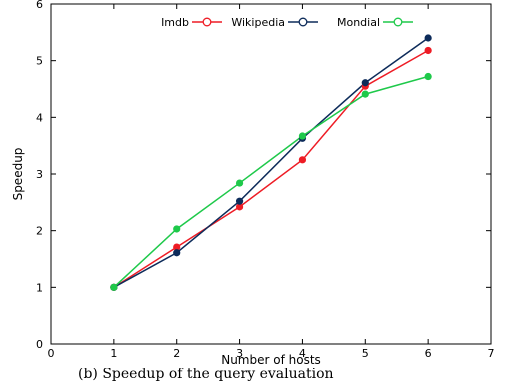 Image resolution: width=514 pixels, height=381 pixels. What do you see at coordinates (175, 22) in the screenshot?
I see `legend-label: Imdb` at bounding box center [175, 22].